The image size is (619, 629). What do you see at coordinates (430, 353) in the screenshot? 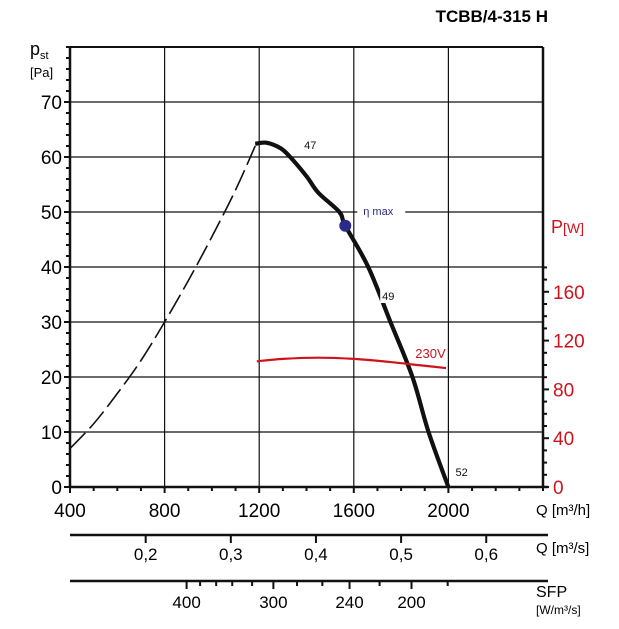
I see `annotation-label: 230V` at bounding box center [430, 353].